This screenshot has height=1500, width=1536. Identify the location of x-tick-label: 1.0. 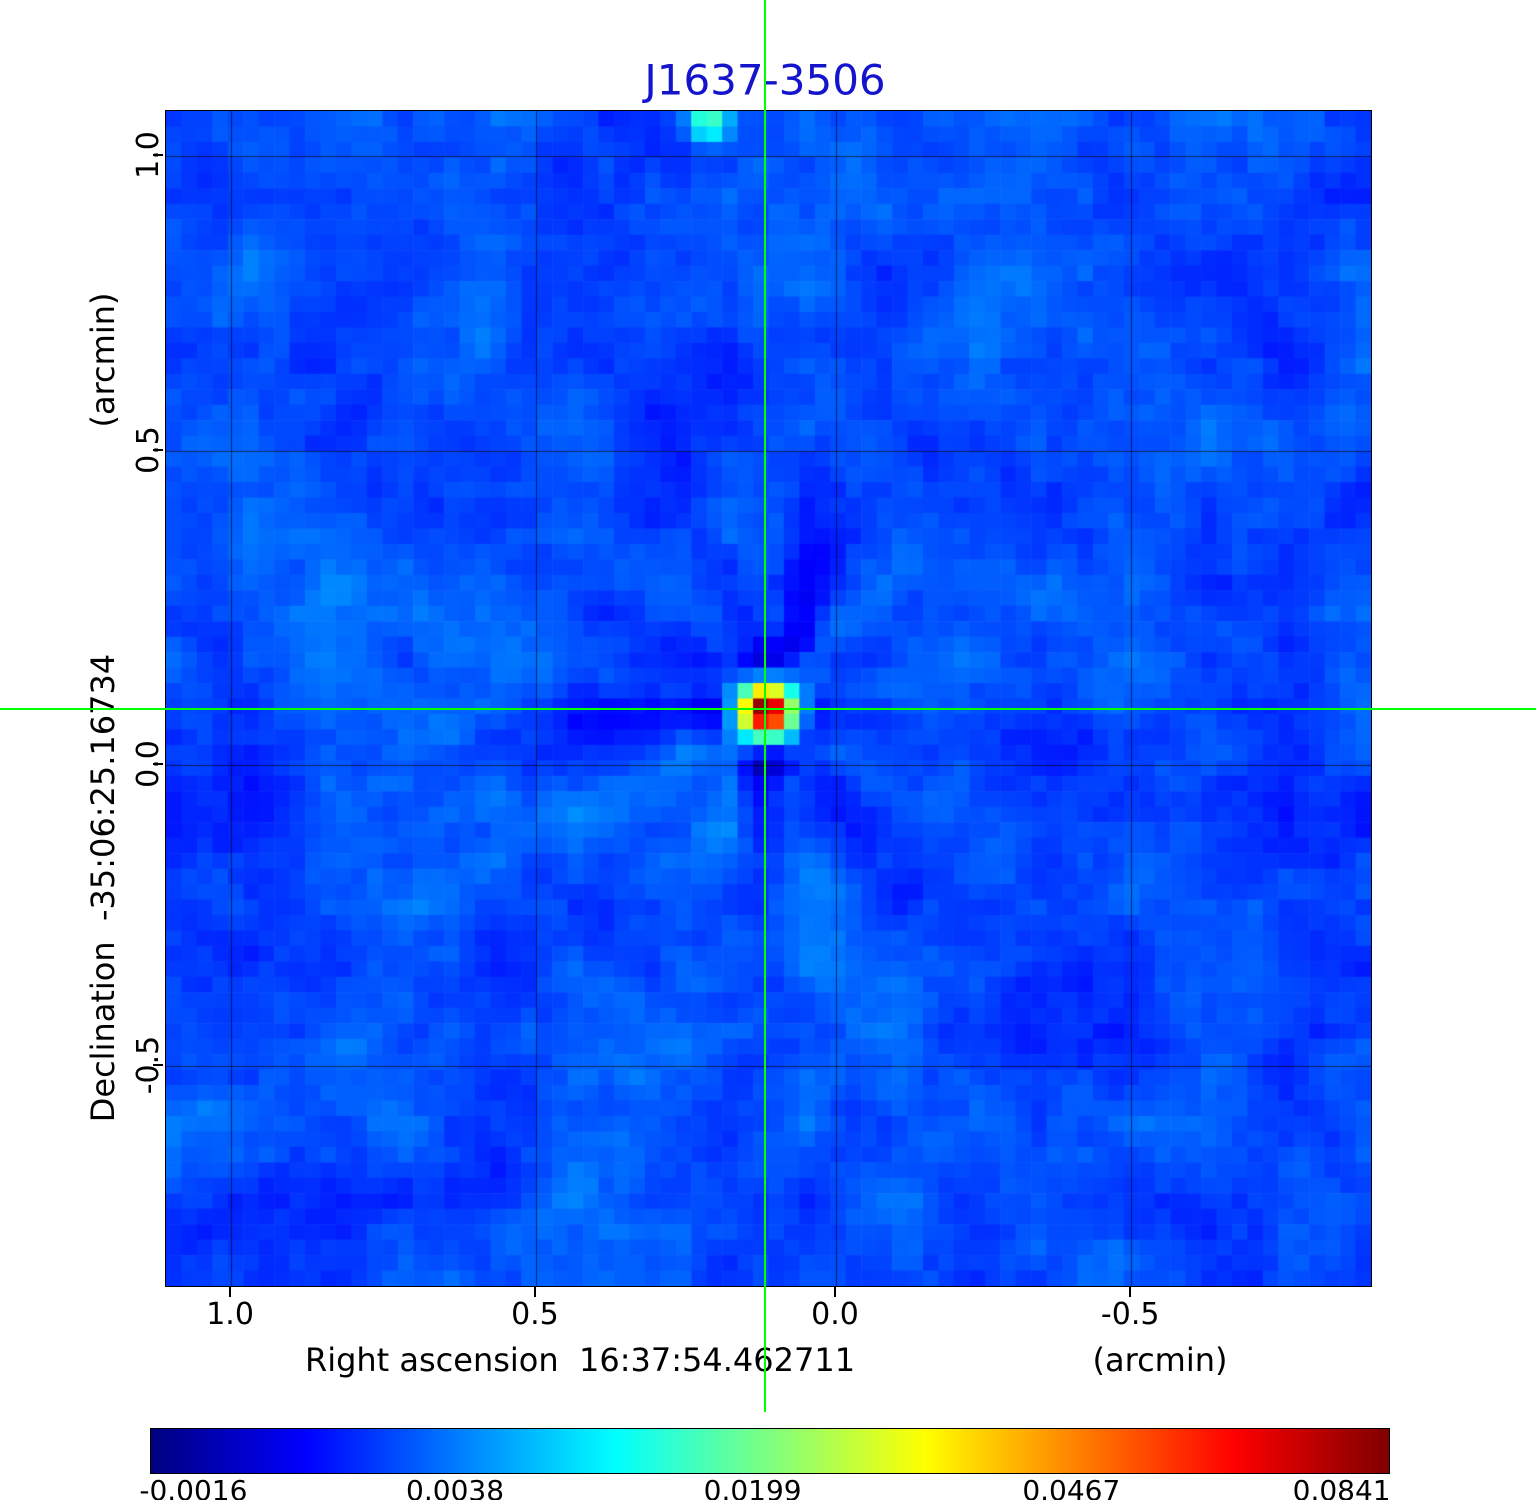
(230, 1314).